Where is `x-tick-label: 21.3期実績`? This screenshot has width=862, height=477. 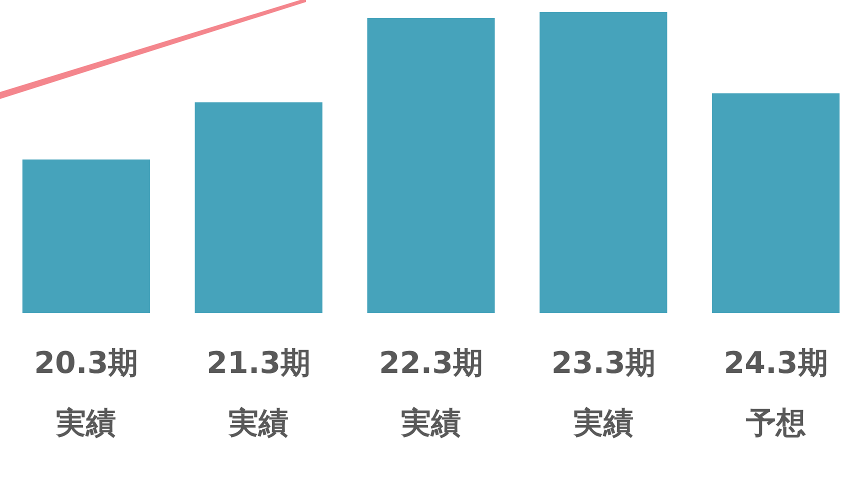
x-tick-label: 21.3期実績 is located at coordinates (258, 393).